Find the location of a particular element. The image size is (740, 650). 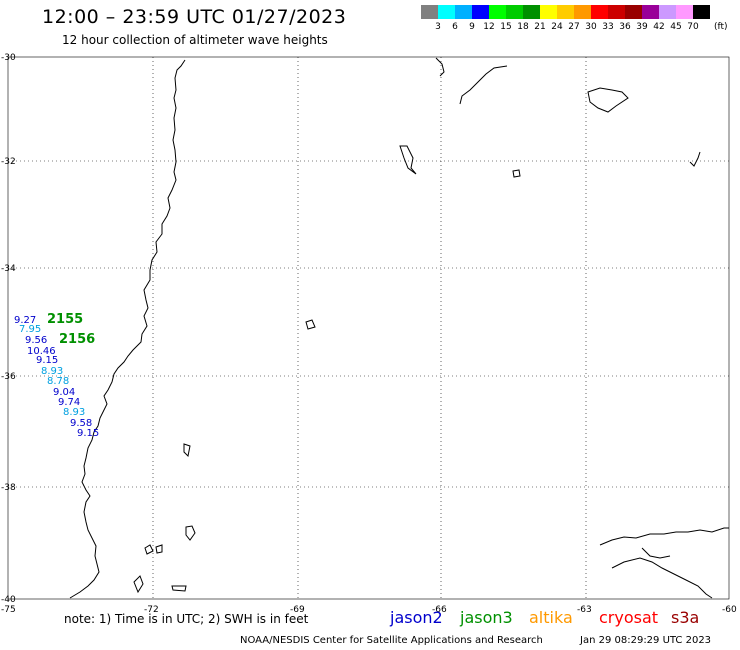

wave-height-label: 9.58 is located at coordinates (81, 423).